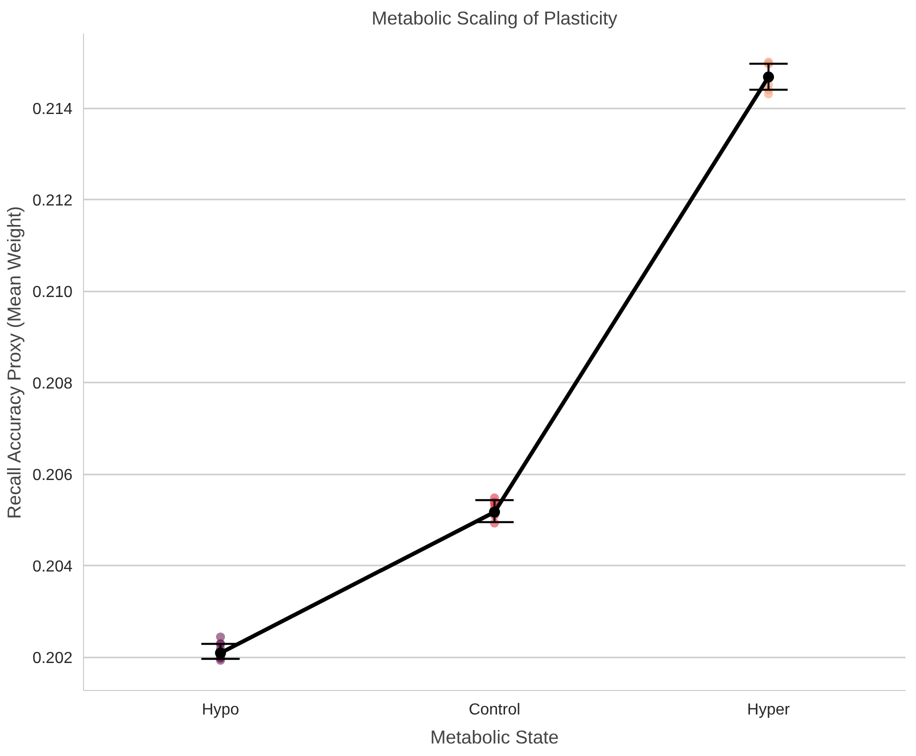  I want to click on y-tick-label: 0.214, so click(52, 109).